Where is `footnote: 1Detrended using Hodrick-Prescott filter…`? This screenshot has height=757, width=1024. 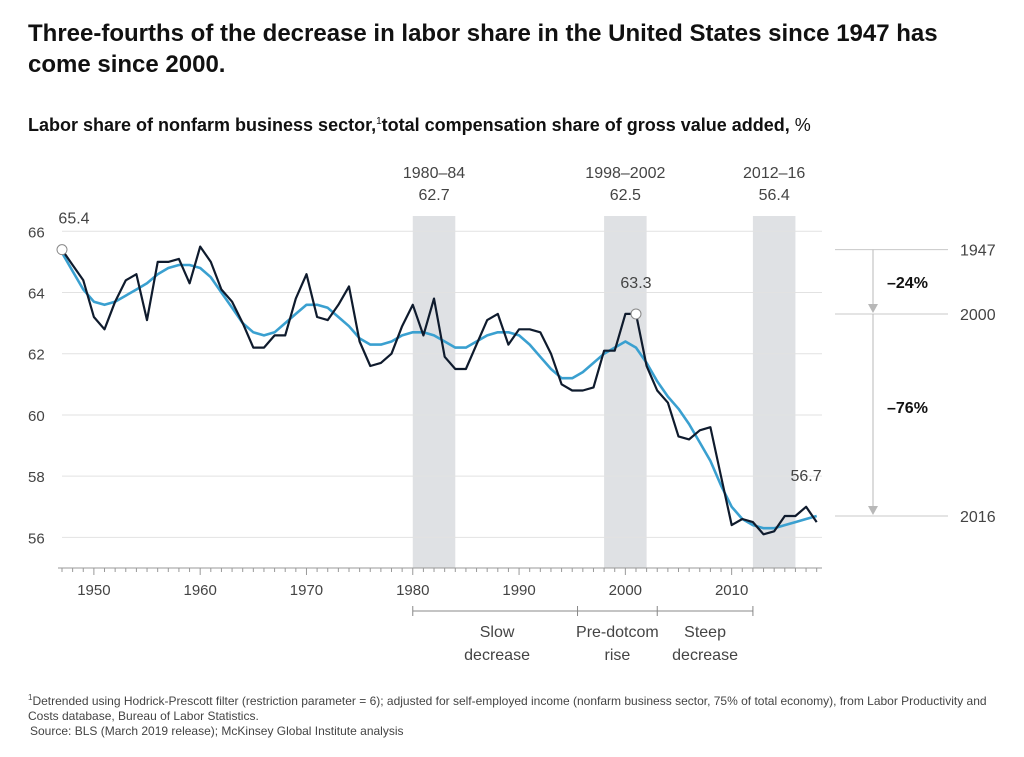
footnote: 1Detrended using Hodrick-Prescott filter… is located at coordinates (523, 714).